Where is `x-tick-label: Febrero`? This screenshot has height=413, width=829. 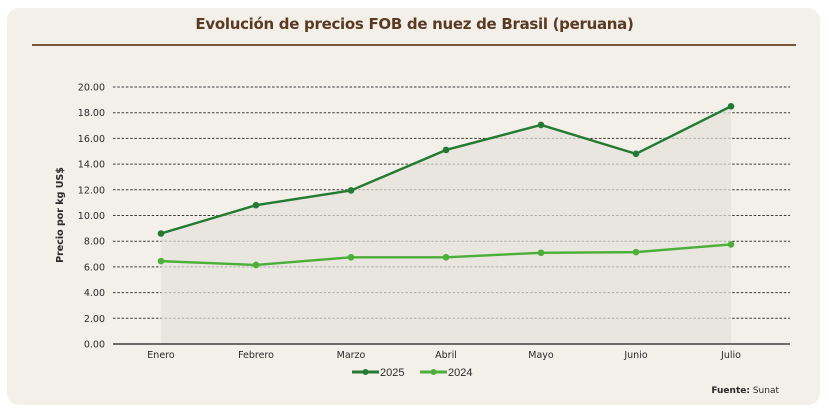
x-tick-label: Febrero is located at coordinates (256, 355).